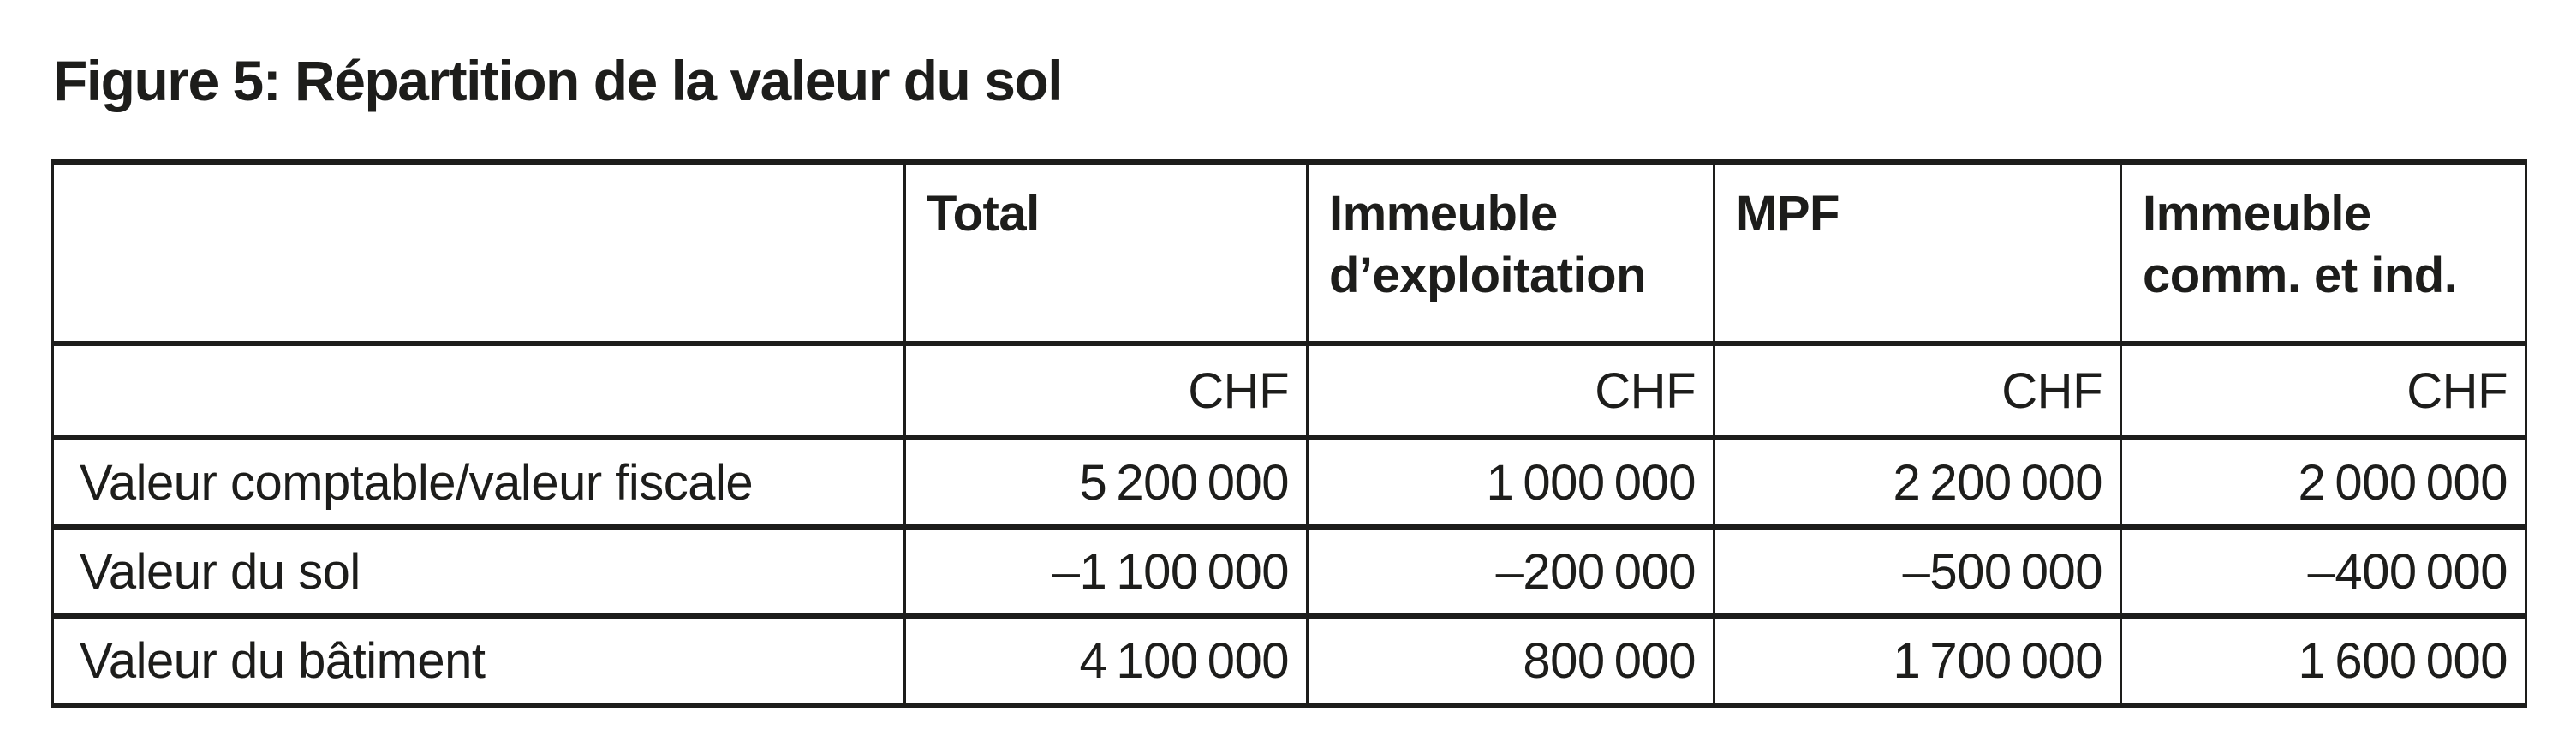 The width and height of the screenshot is (2576, 742). Describe the element at coordinates (478, 390) in the screenshot. I see `unit-cell-empty` at that location.